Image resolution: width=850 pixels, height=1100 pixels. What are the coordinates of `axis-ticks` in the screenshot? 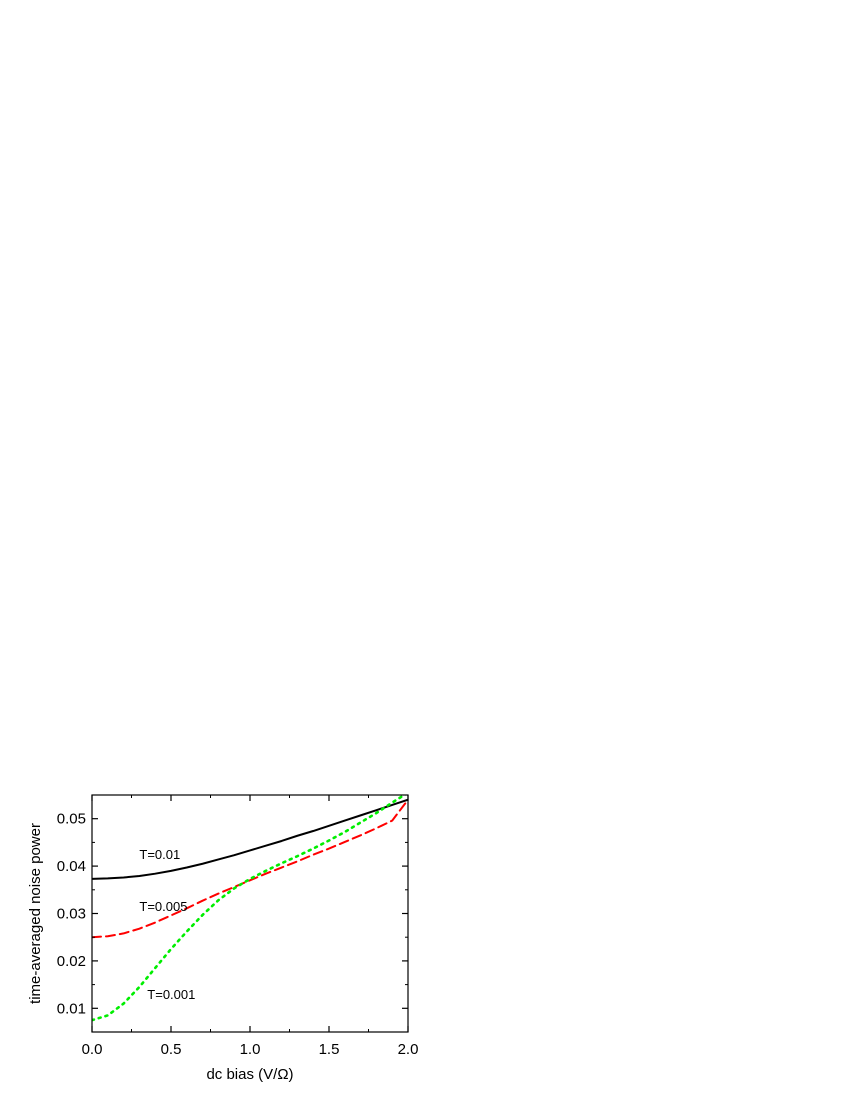 It's located at (250, 913).